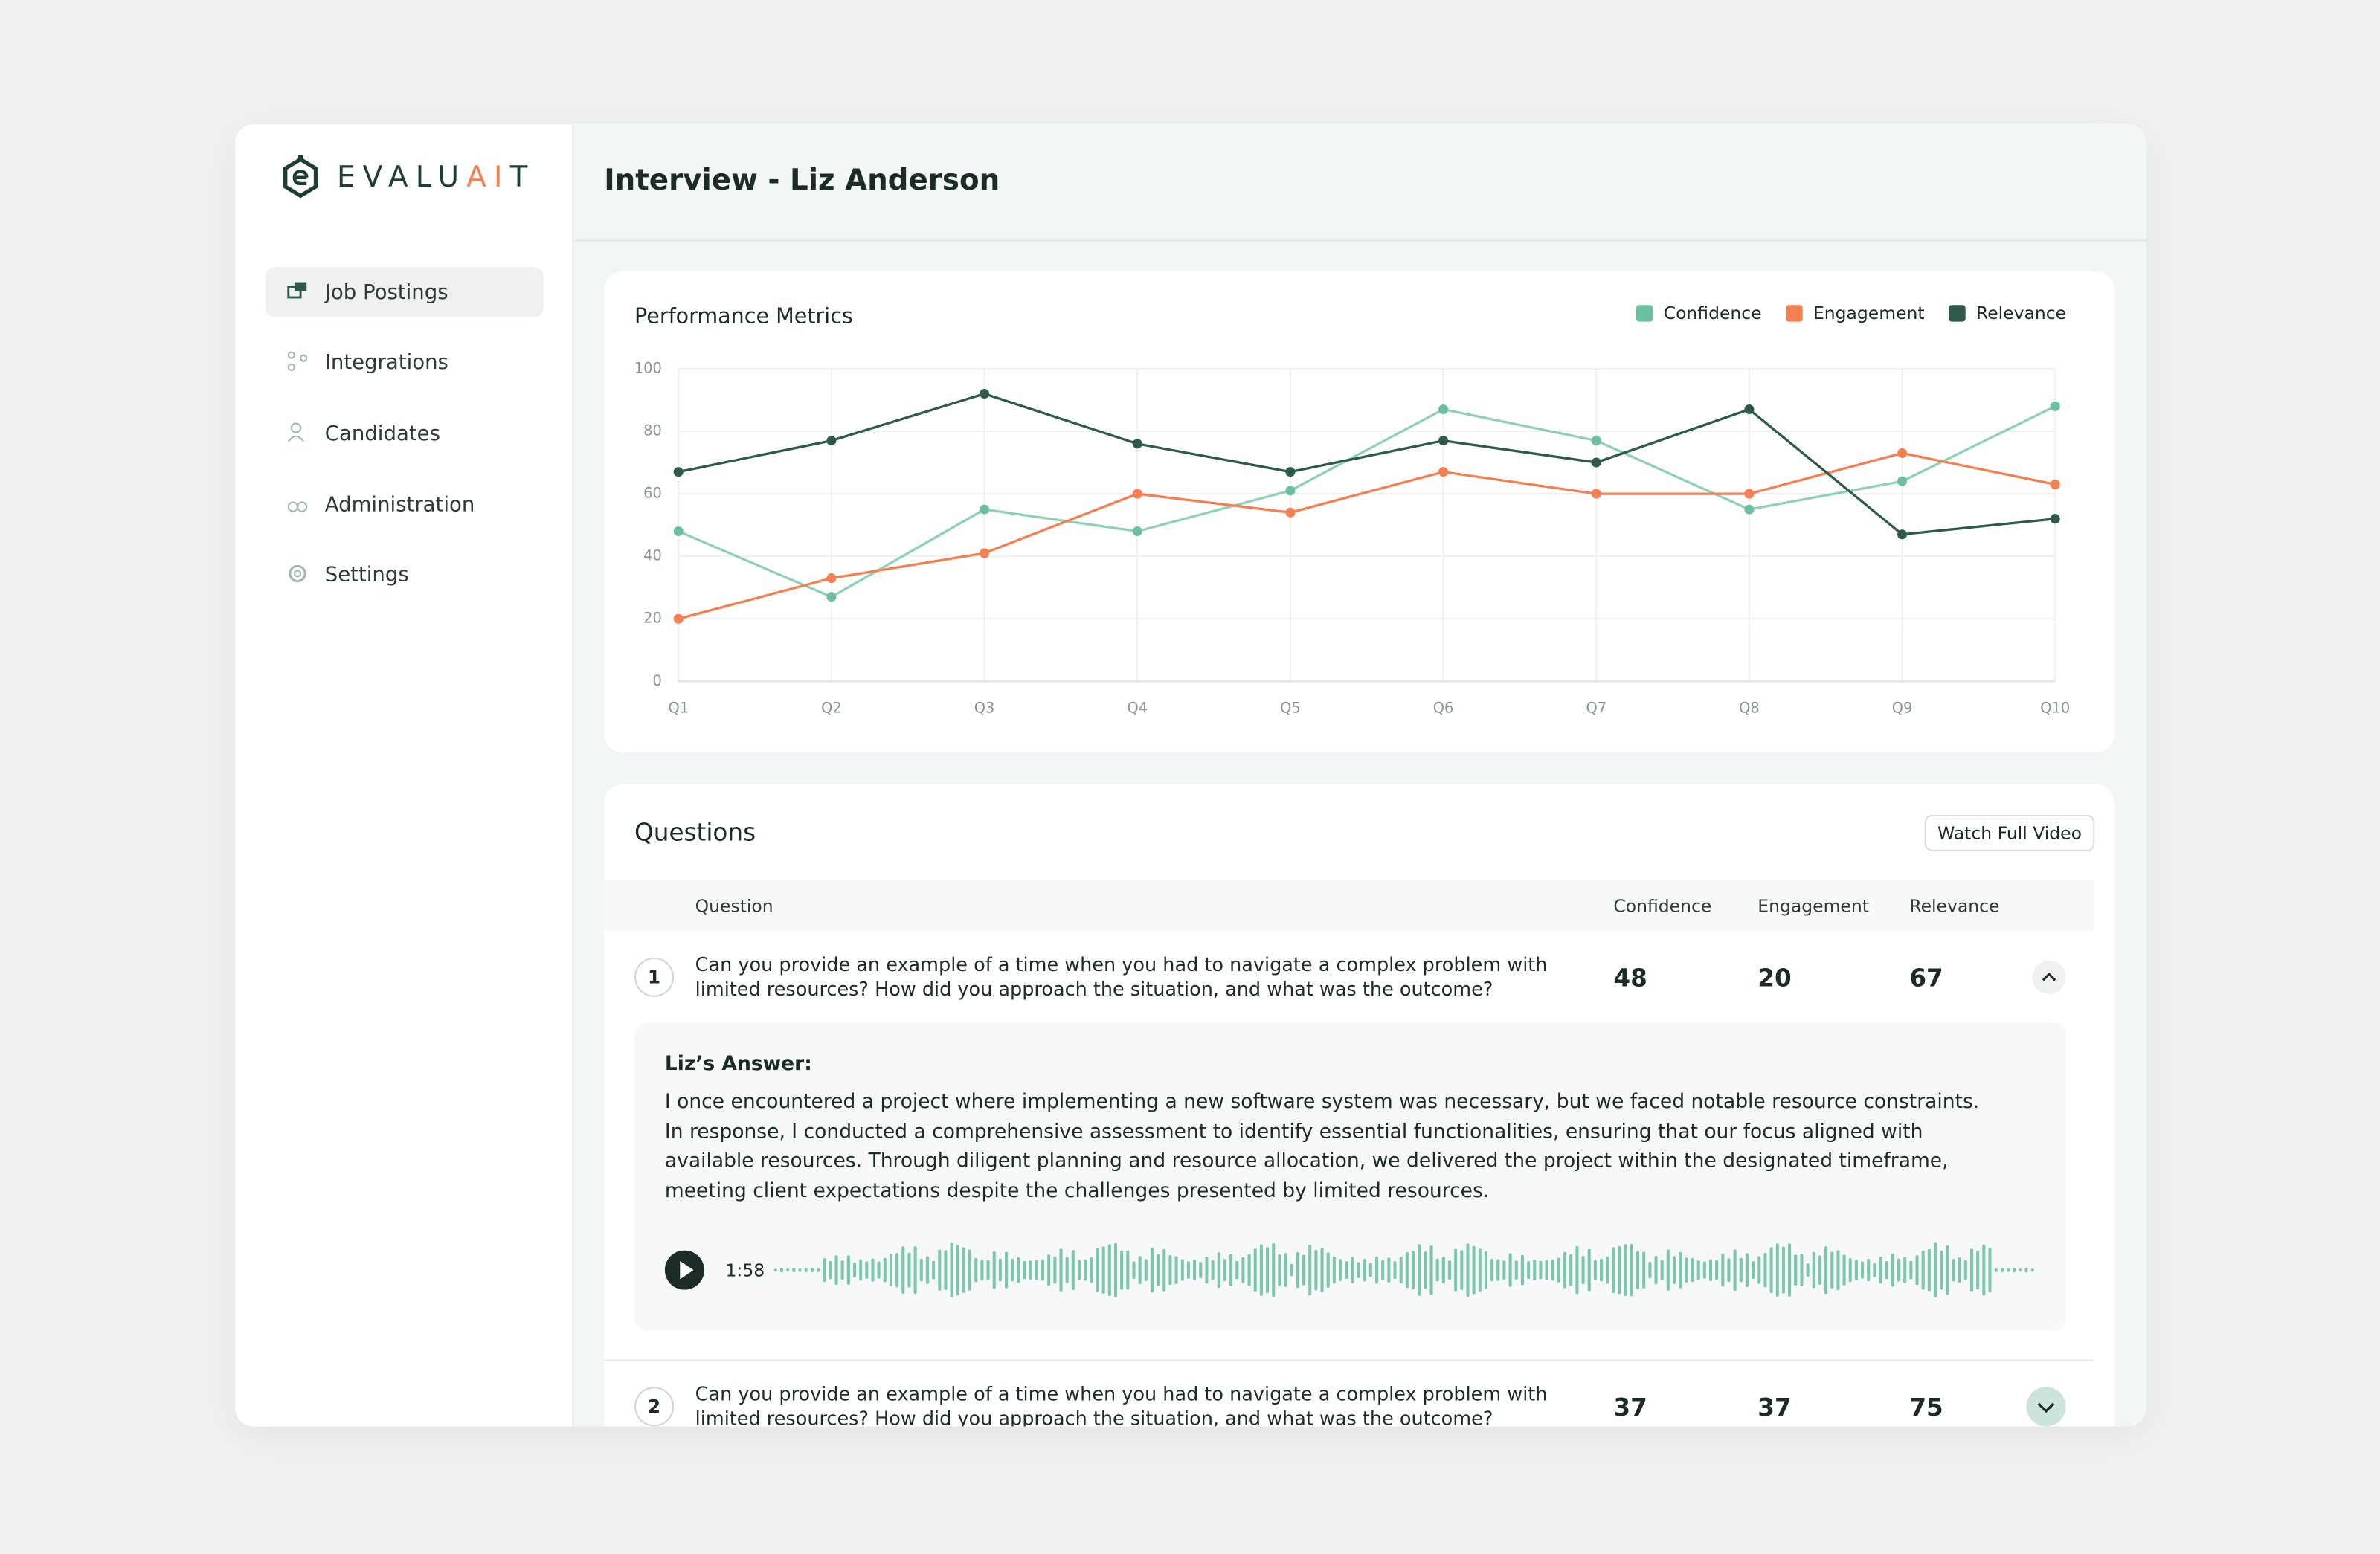 The height and width of the screenshot is (1554, 2380). What do you see at coordinates (405, 292) in the screenshot?
I see `nav-item: Job Postings` at bounding box center [405, 292].